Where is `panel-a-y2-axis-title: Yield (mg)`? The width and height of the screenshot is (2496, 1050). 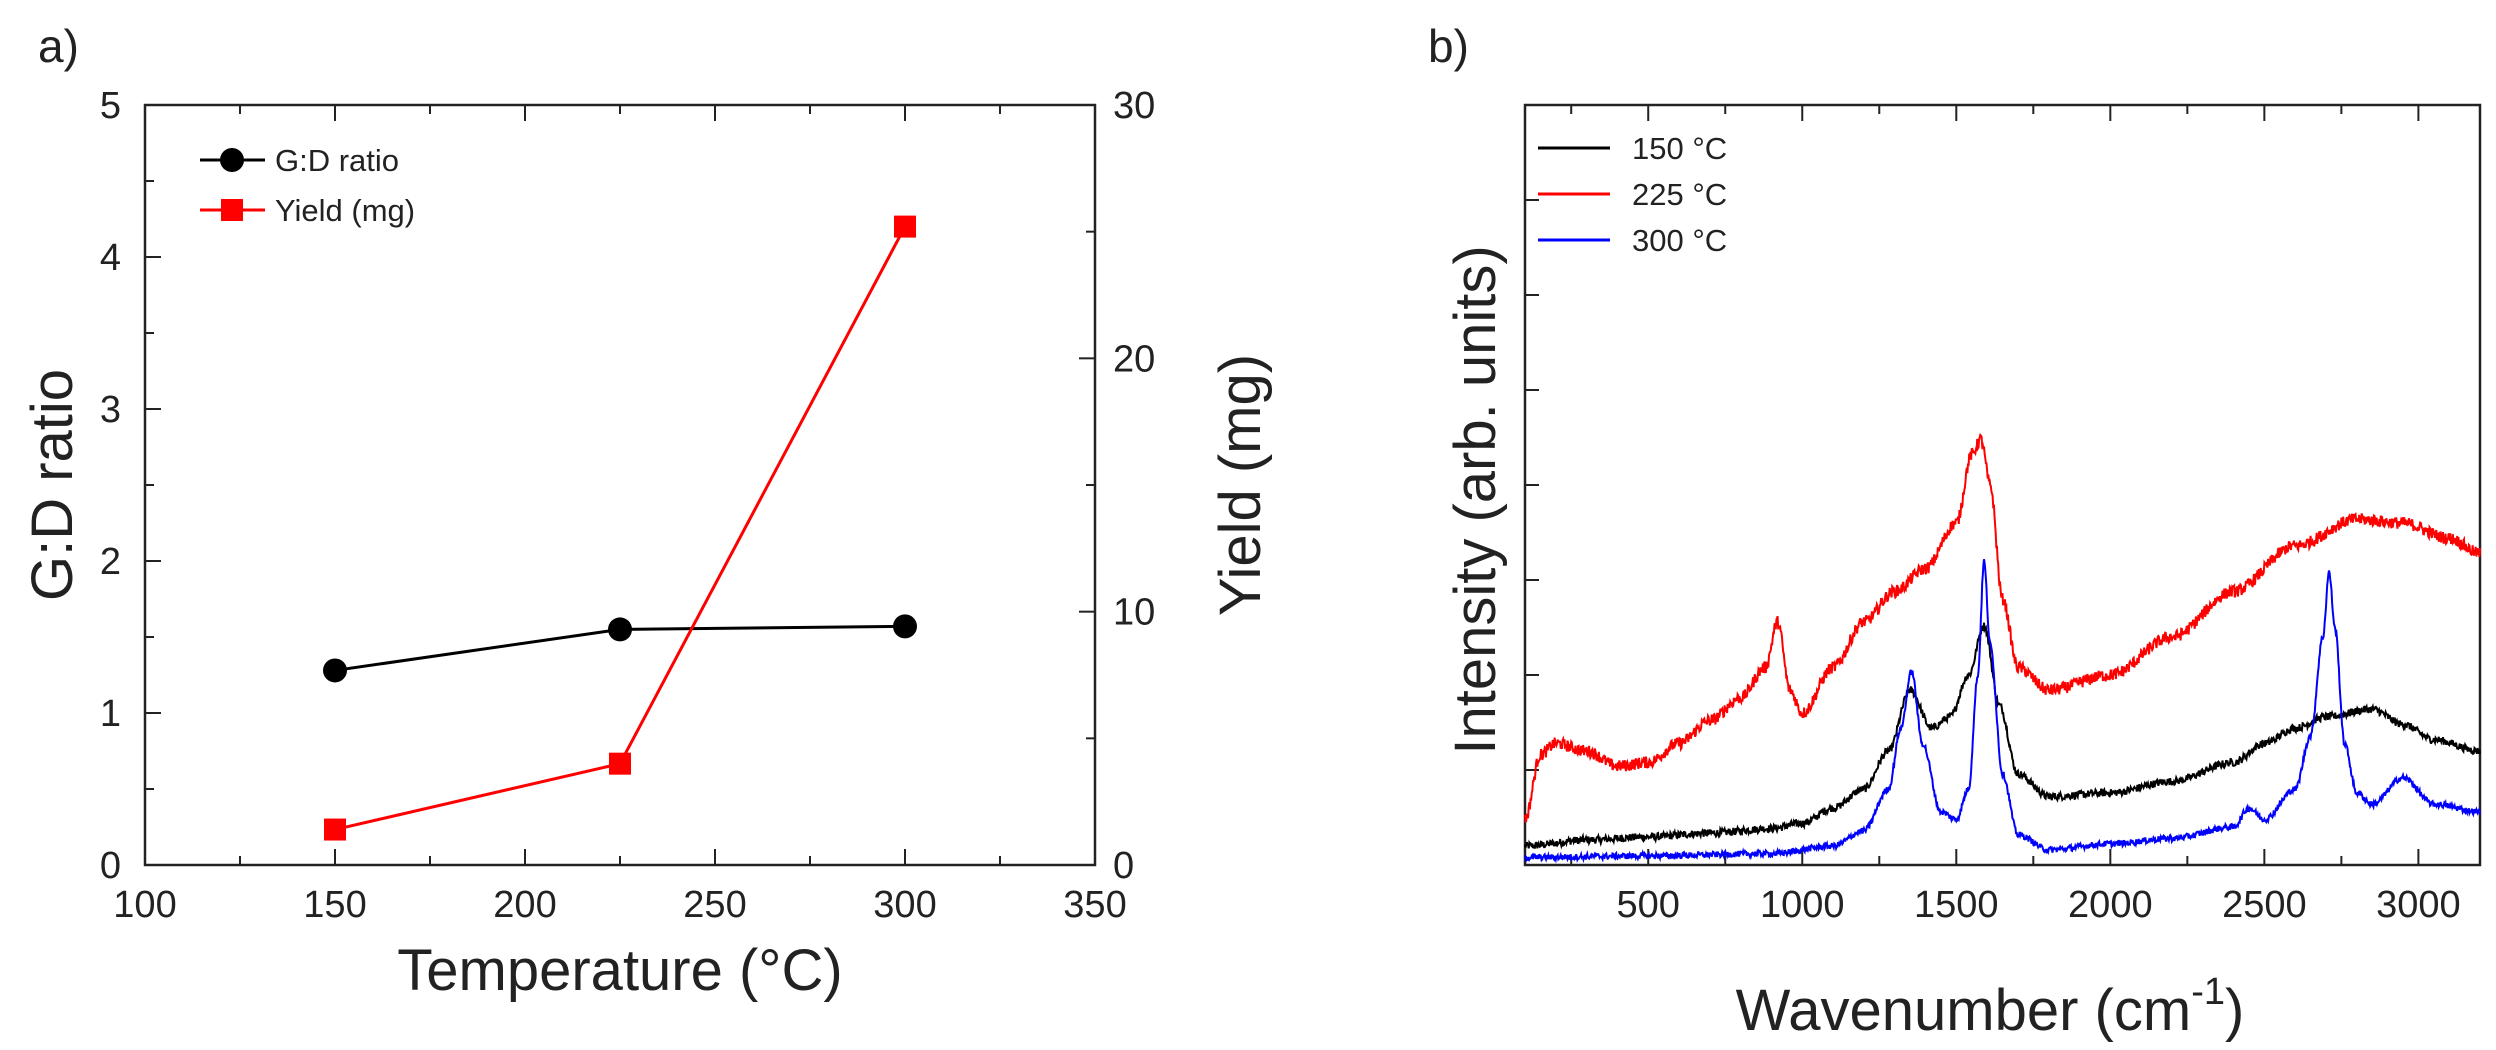
panel-a-y2-axis-title: Yield (mg) is located at coordinates (1240, 485).